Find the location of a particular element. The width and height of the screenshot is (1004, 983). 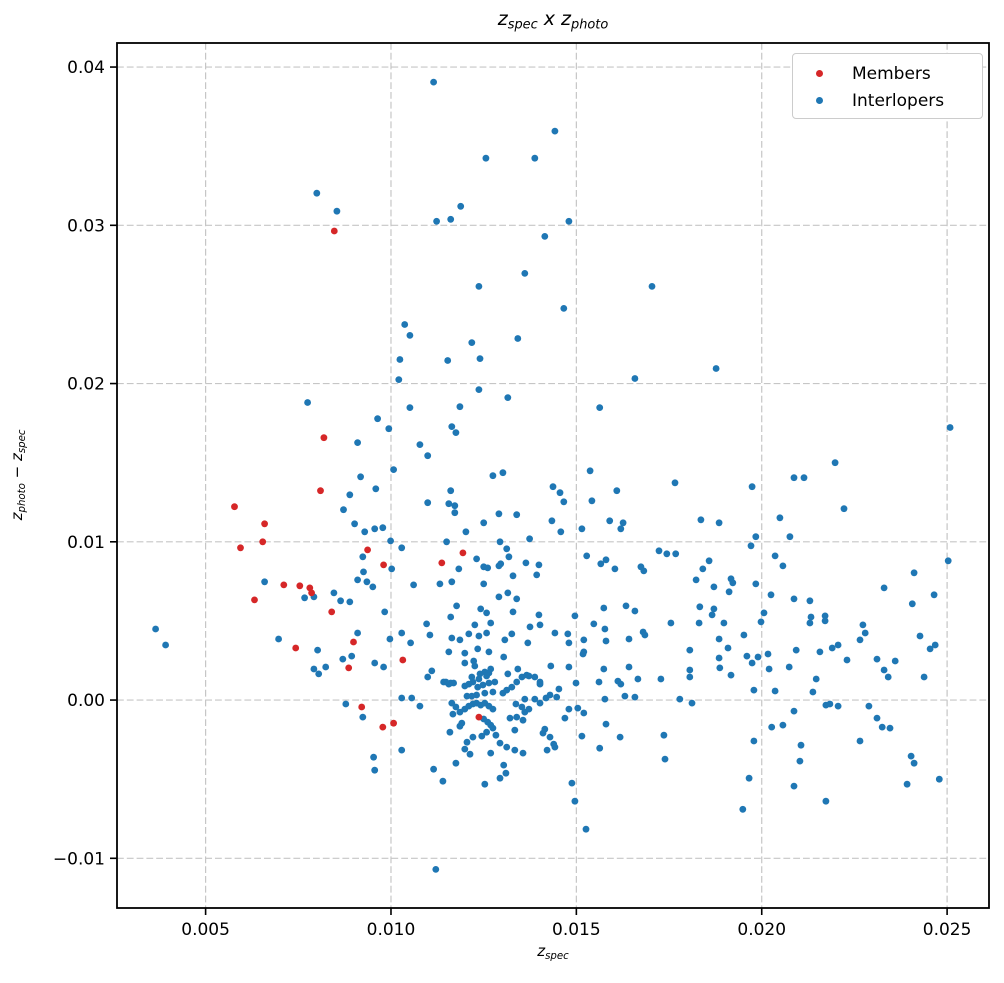

x-tick-label: 0.015 is located at coordinates (576, 930).